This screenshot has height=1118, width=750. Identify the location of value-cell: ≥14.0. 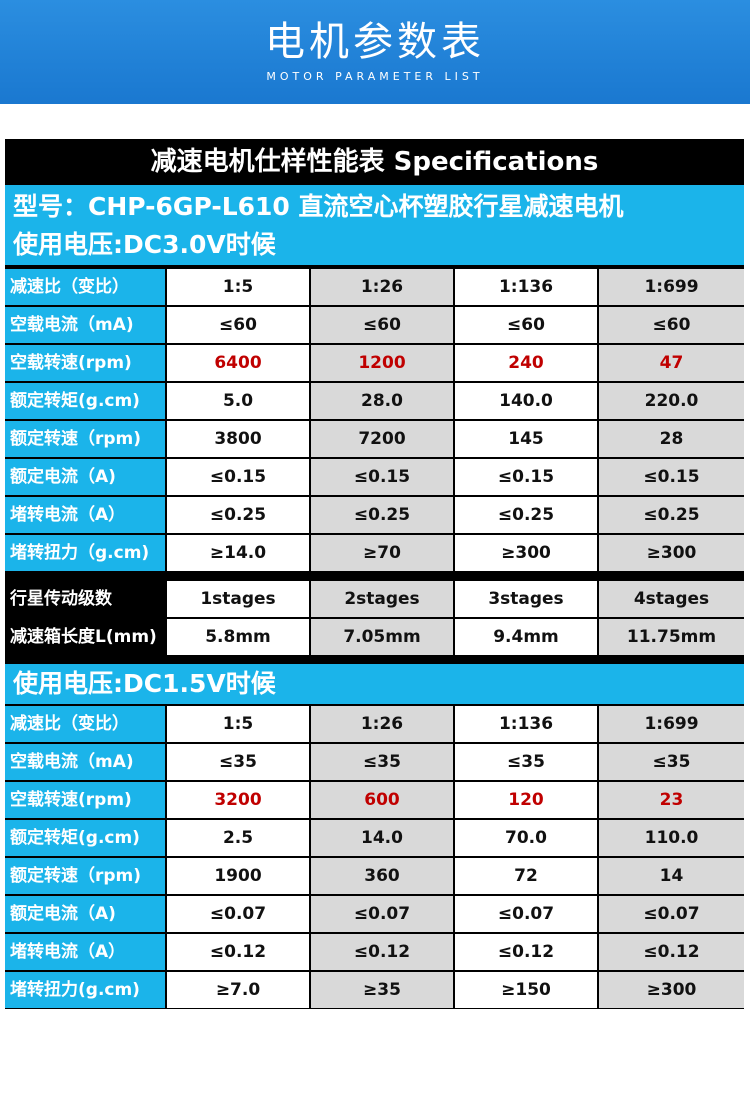
(238, 553).